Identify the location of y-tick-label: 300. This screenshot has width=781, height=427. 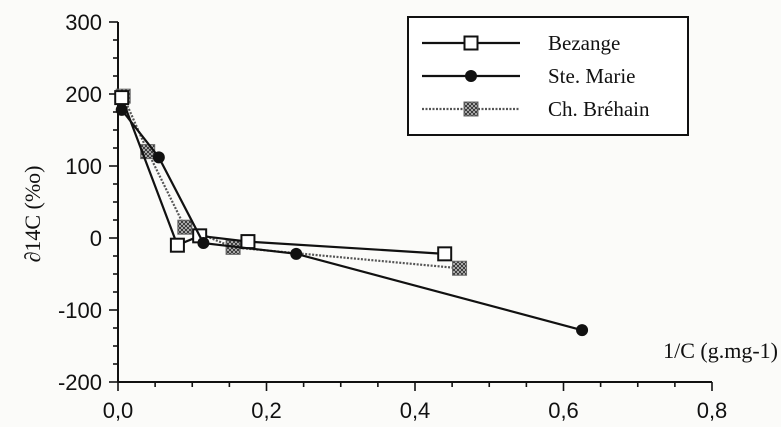
(83, 22).